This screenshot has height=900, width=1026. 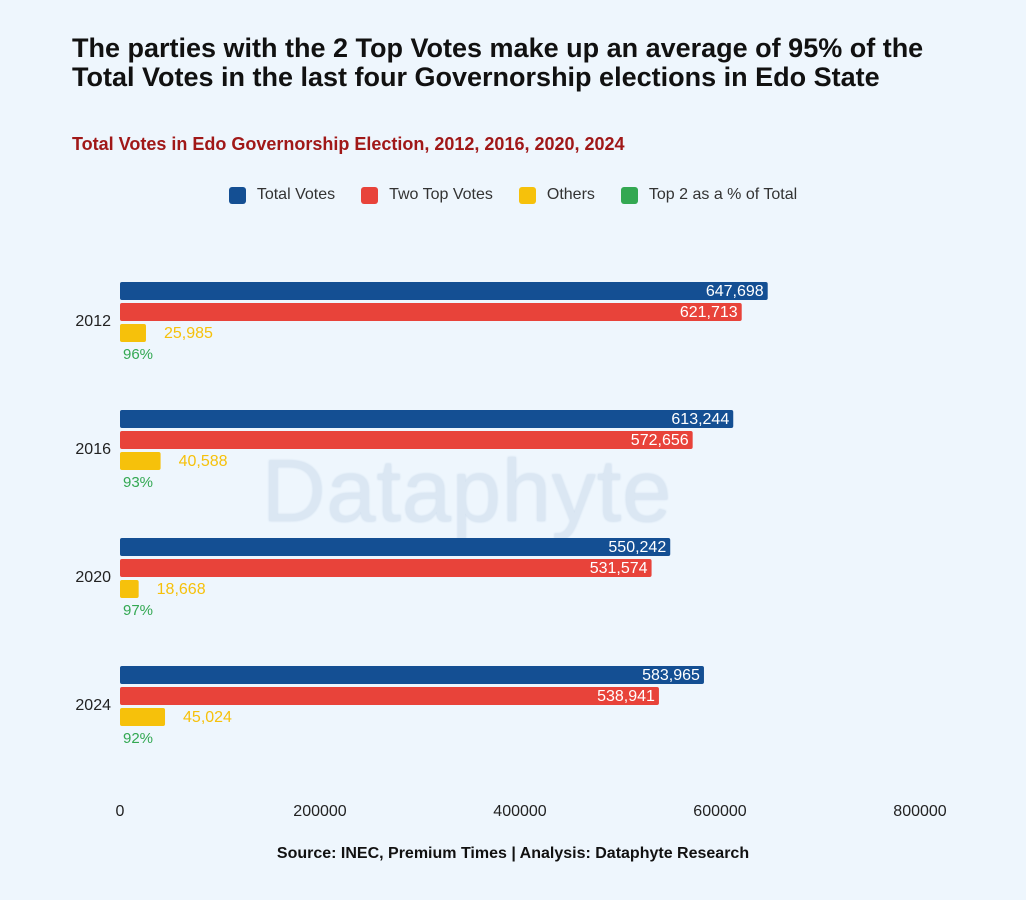 I want to click on legend-label-top2-percent: Top 2 as a % of Total, so click(x=723, y=194).